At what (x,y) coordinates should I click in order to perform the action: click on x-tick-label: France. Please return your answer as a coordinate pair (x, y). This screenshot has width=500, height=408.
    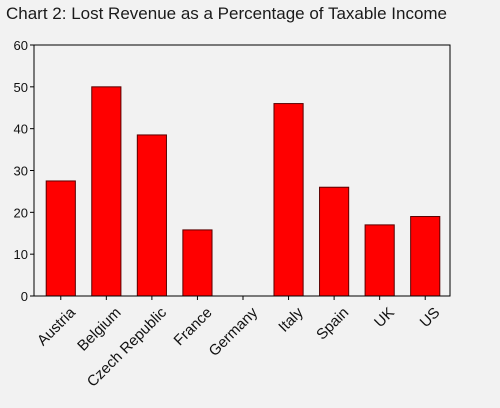
    Looking at the image, I should click on (193, 326).